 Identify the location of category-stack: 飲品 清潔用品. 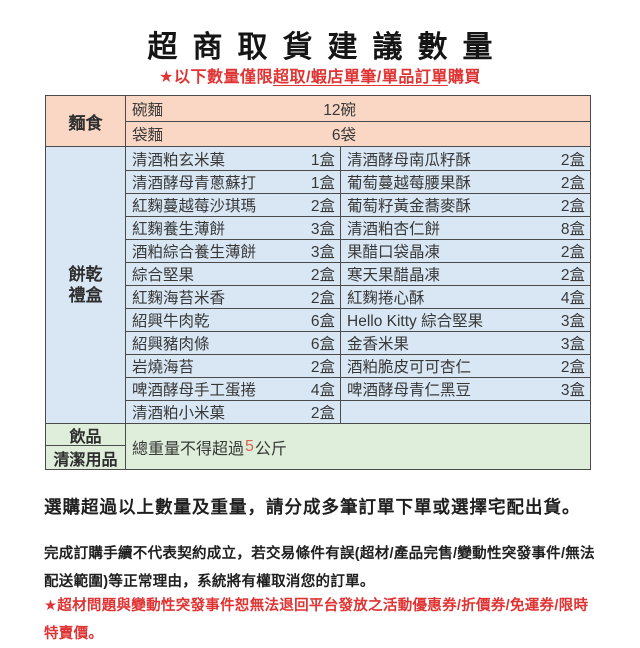
(86, 446).